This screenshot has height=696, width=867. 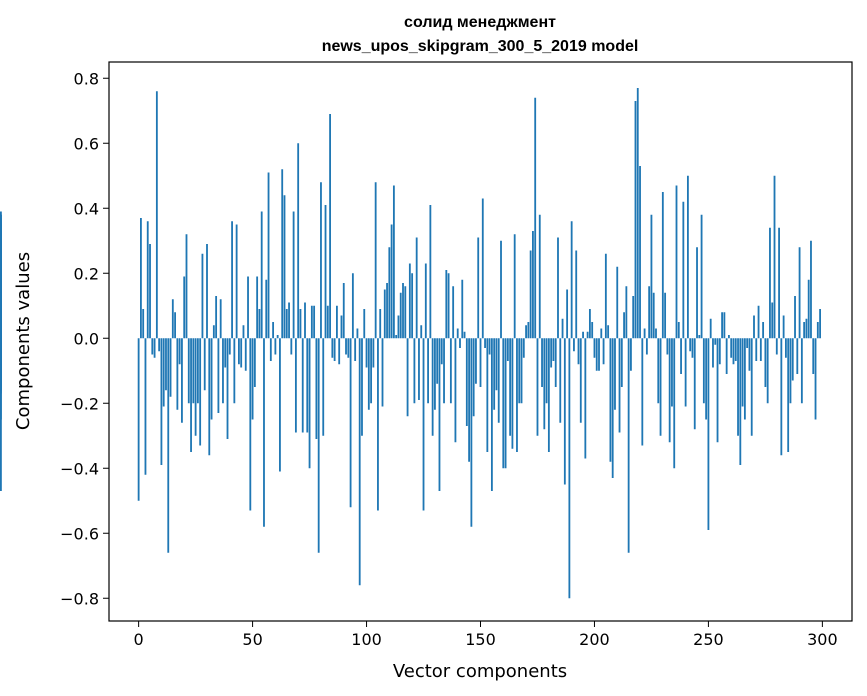 What do you see at coordinates (486, 635) in the screenshot?
I see `x-axis-ticks: 0 50 100 150 200 250 300` at bounding box center [486, 635].